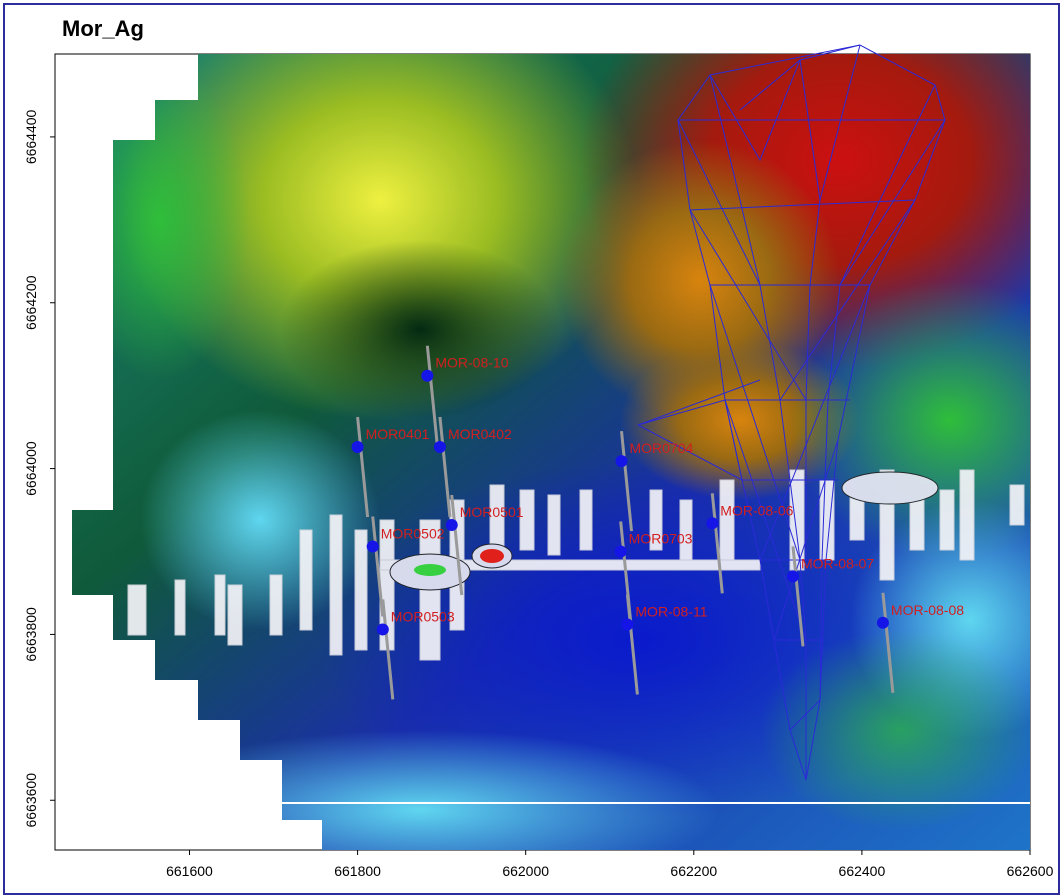 The image size is (1062, 896). I want to click on x-tick-label: 662600, so click(1030, 871).